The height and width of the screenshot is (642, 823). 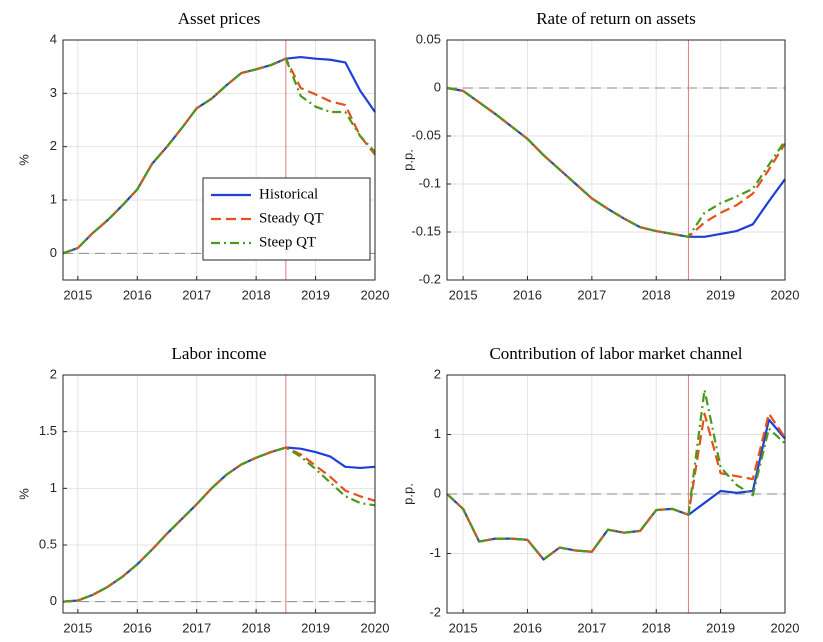 What do you see at coordinates (288, 194) in the screenshot?
I see `legend-label: Historical` at bounding box center [288, 194].